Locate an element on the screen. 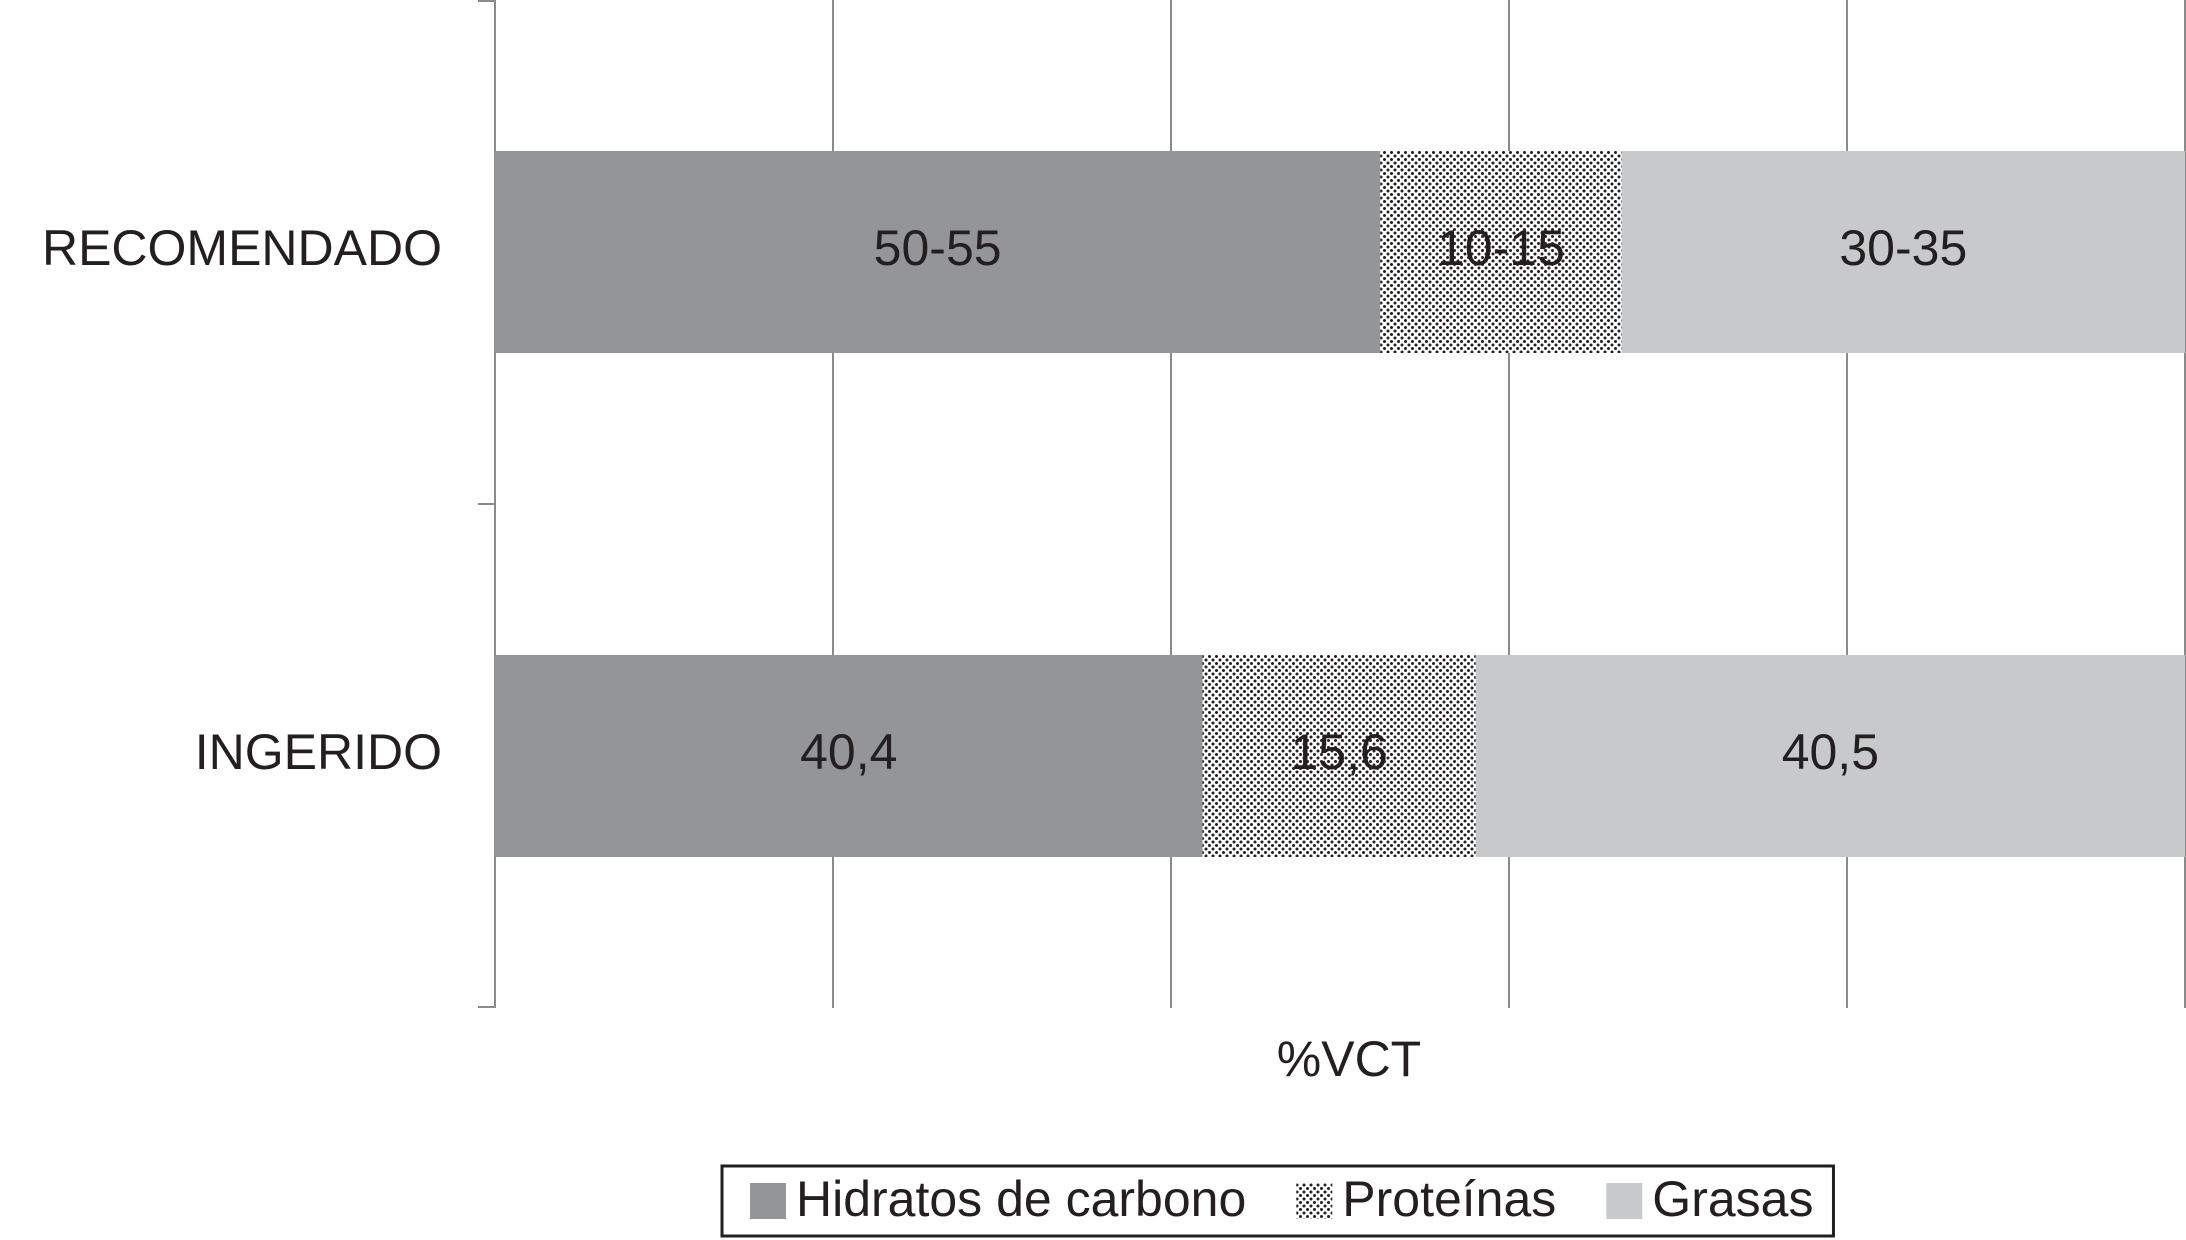 Image resolution: width=2186 pixels, height=1240 pixels. x-axis-title: %VCT is located at coordinates (1349, 1059).